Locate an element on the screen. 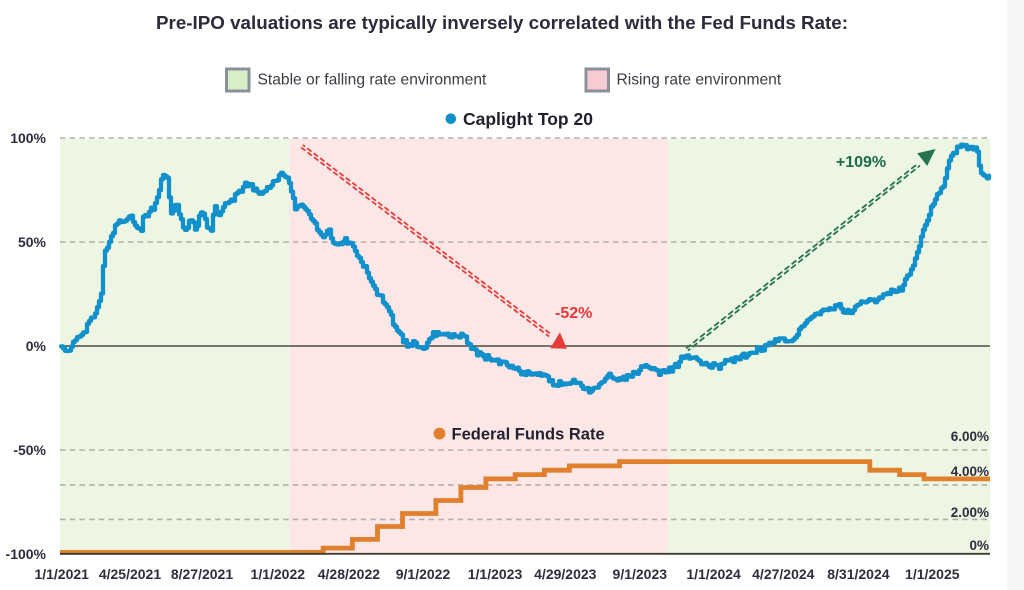 The image size is (1024, 590). svg-text: 4/29/2023 is located at coordinates (565, 574).